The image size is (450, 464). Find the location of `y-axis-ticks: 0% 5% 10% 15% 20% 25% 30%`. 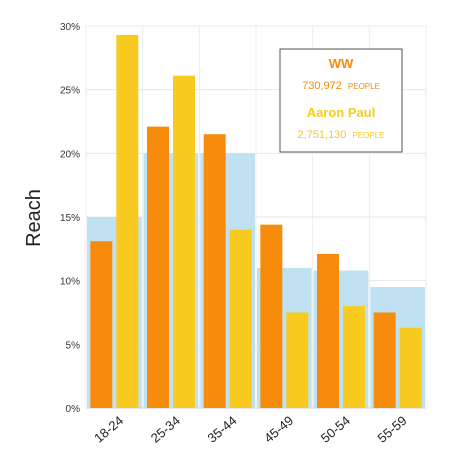

y-axis-ticks: 0% 5% 10% 15% 20% 25% 30% is located at coordinates (70, 218).